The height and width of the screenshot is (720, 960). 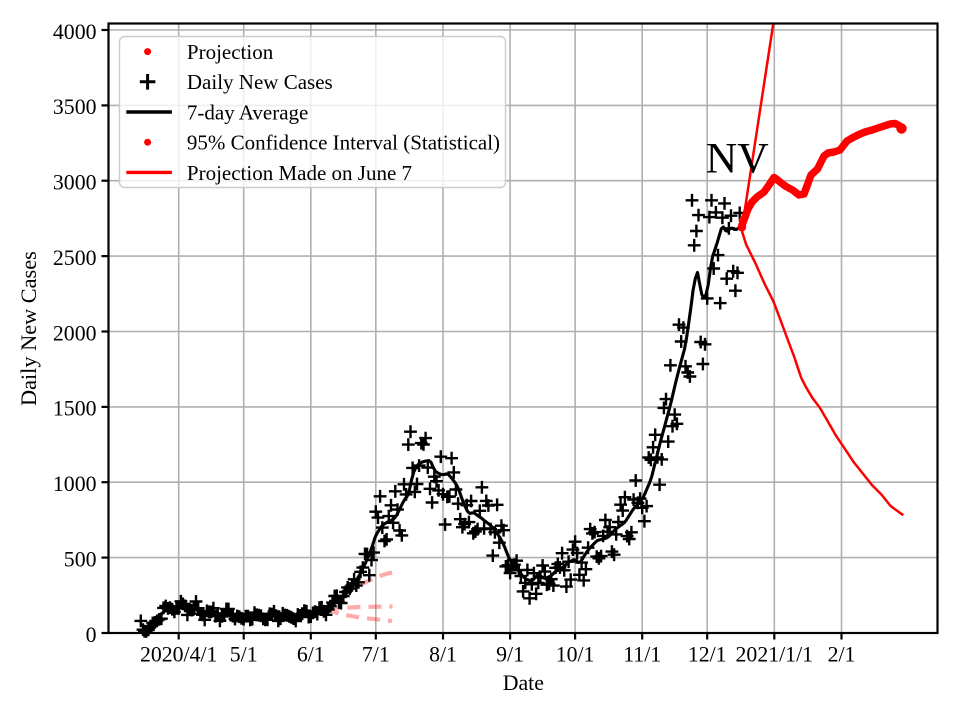 I want to click on svg-text:95% Confidence Interval (Stati: 95% Confidence Interval (Statistical), so click(x=343, y=143).